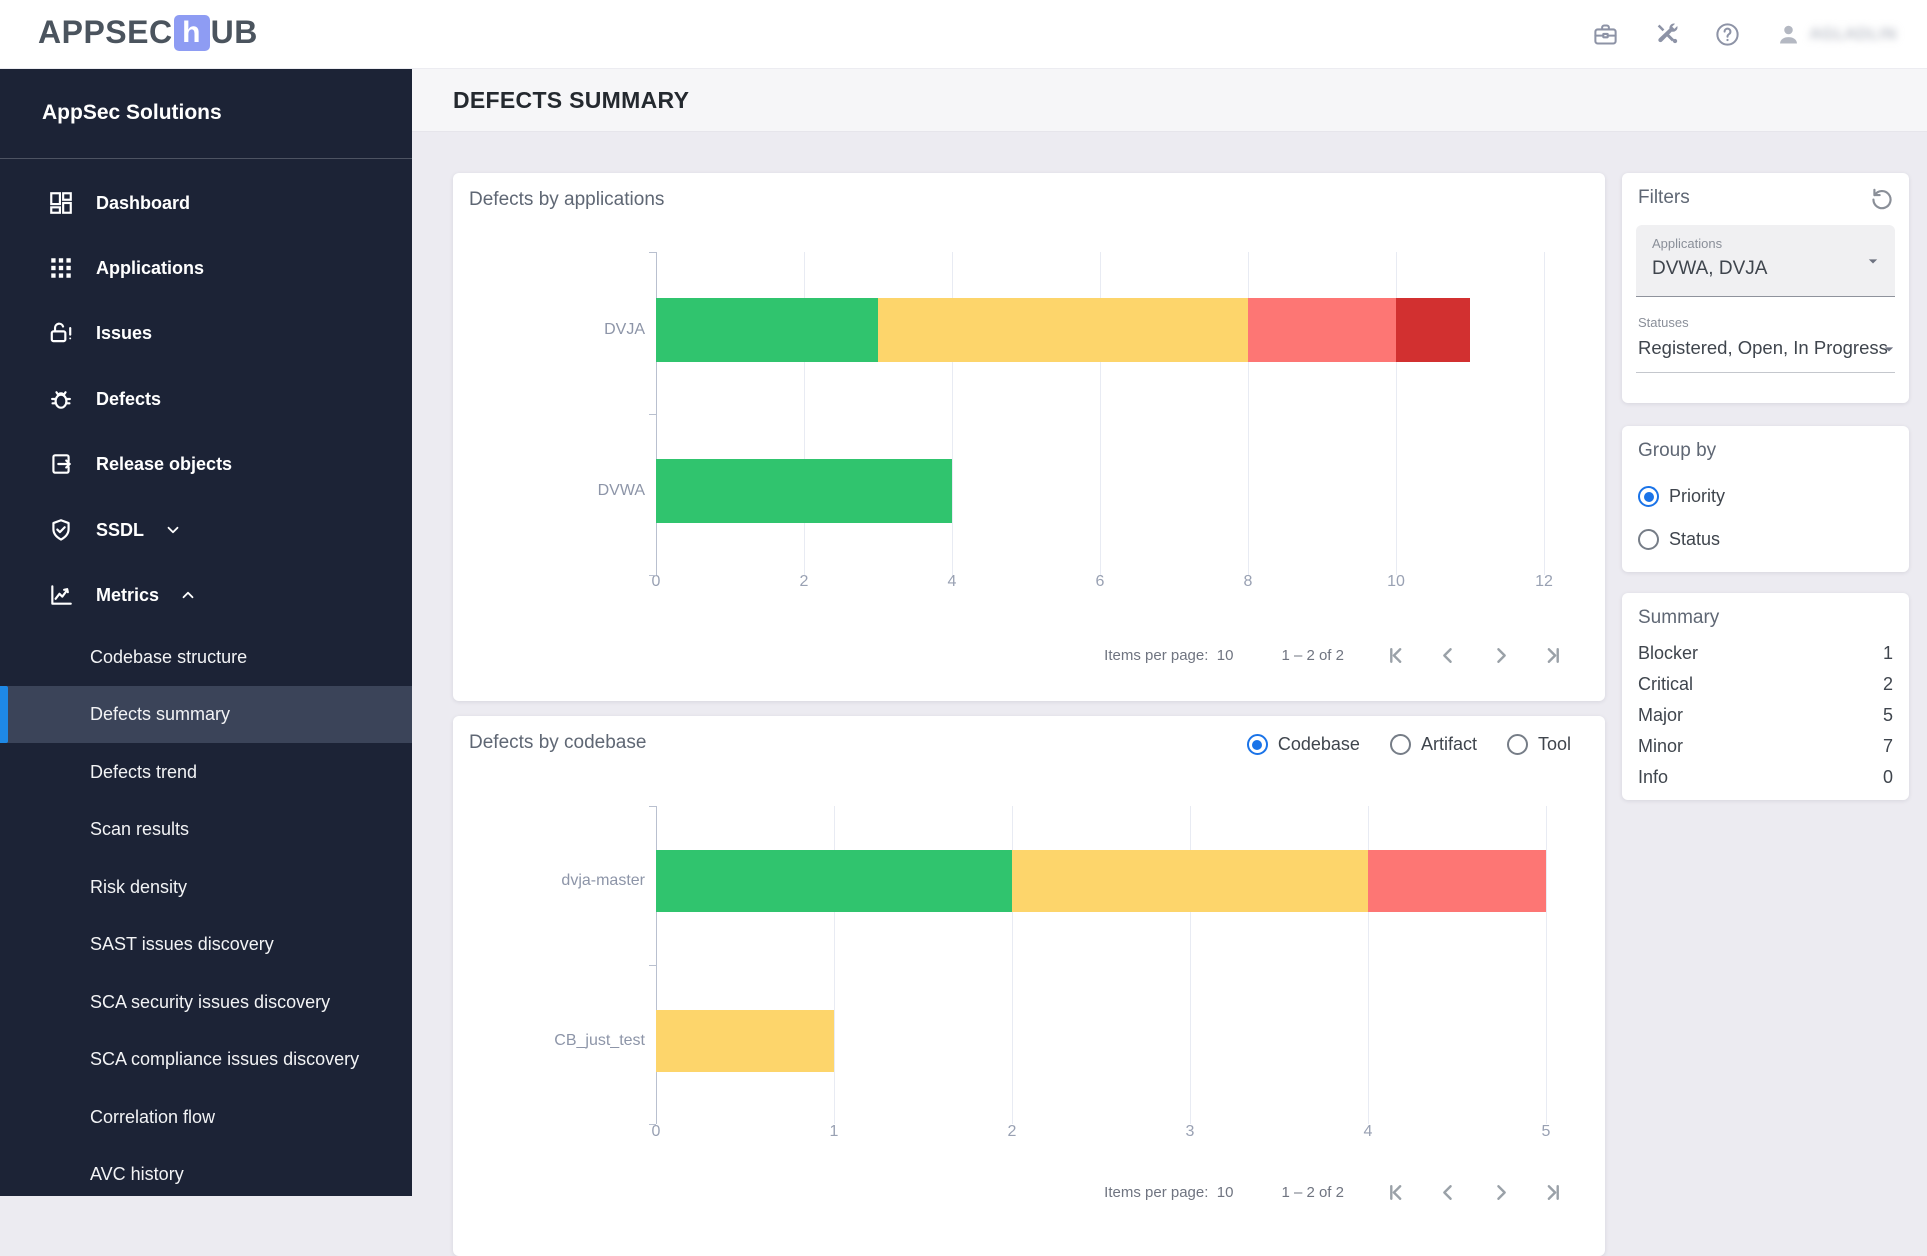  I want to click on reset-filters-icon, so click(1882, 198).